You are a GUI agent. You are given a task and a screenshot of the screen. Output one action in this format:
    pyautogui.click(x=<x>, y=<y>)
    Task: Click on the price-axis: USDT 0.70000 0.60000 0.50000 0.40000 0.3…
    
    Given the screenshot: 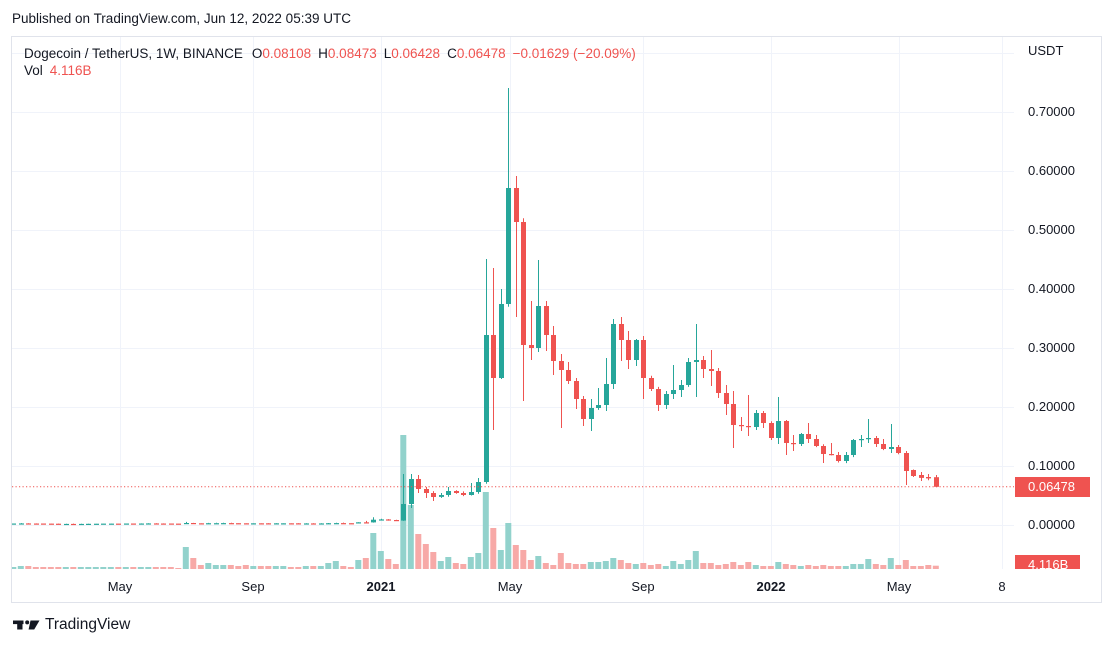 What is the action you would take?
    pyautogui.click(x=1058, y=303)
    